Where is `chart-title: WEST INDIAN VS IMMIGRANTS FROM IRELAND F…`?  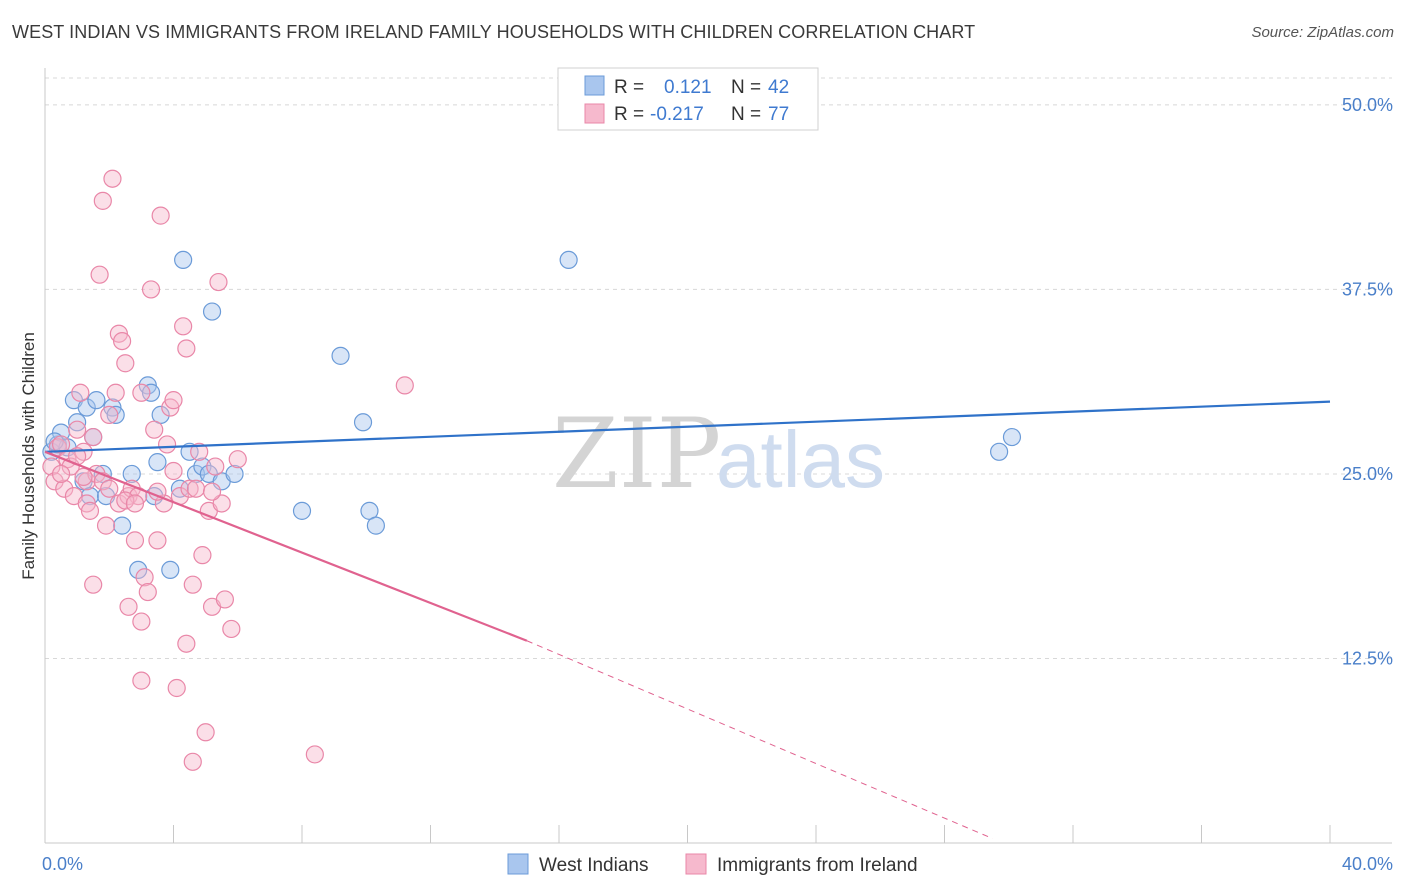 chart-title: WEST INDIAN VS IMMIGRANTS FROM IRELAND F… is located at coordinates (494, 32).